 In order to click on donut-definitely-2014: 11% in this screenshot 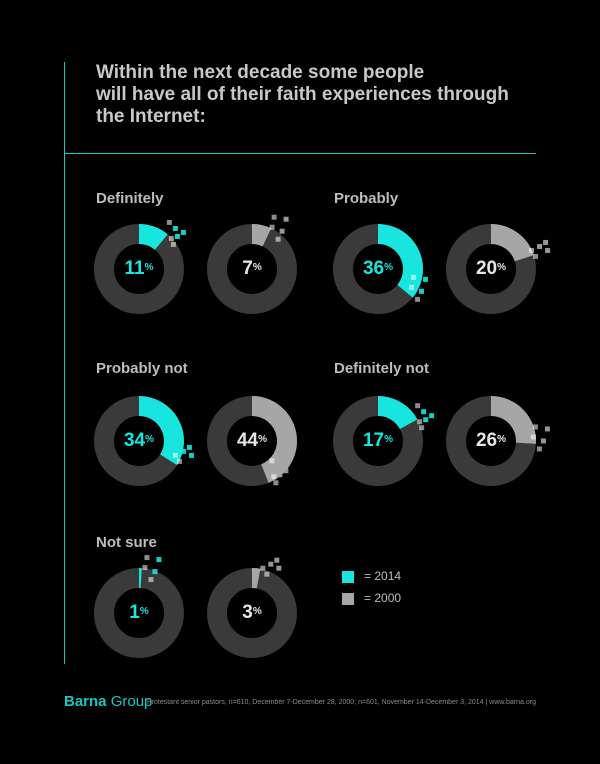, I will do `click(140, 266)`.